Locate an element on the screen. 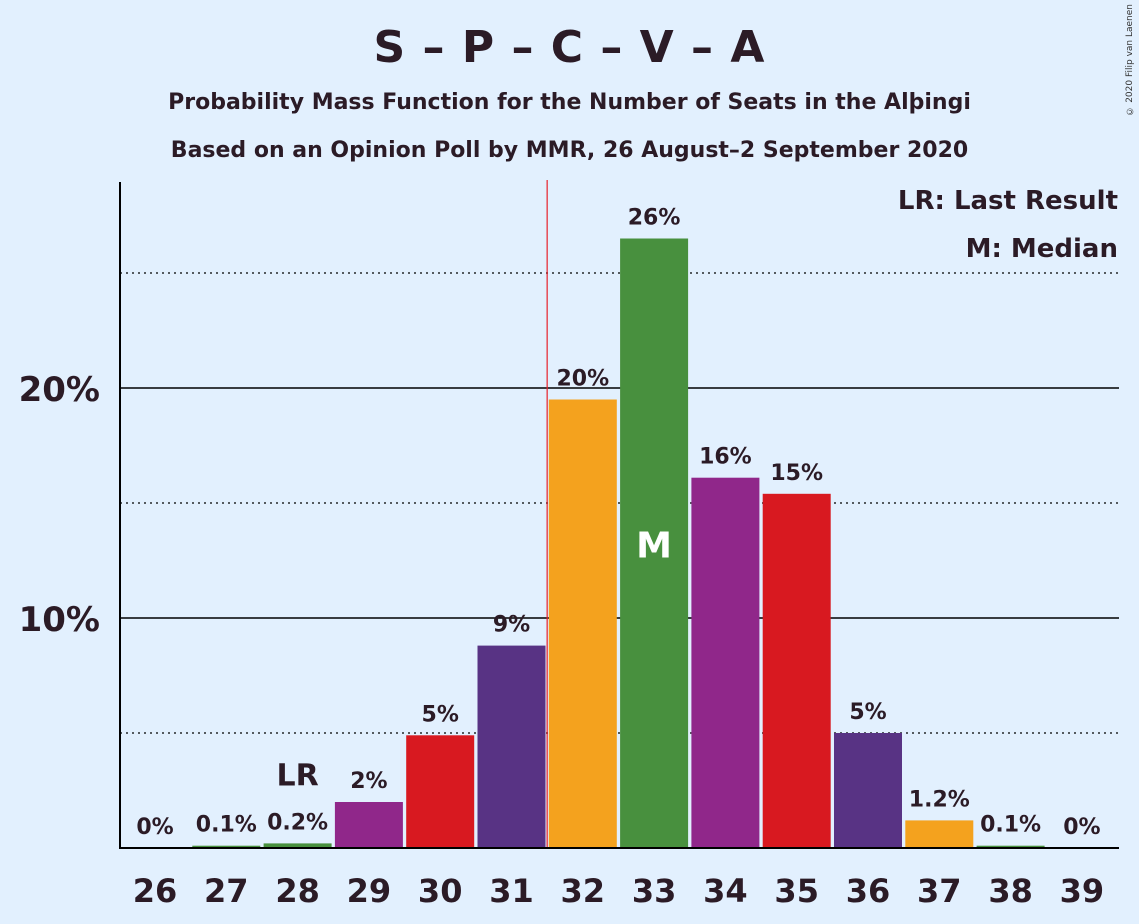  x-tick-label: 29 is located at coordinates (369, 891).